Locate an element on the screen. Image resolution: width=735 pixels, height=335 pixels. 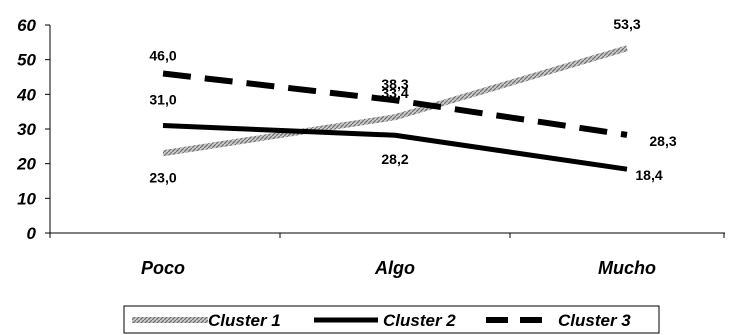
data-label: 38,3 is located at coordinates (394, 84).